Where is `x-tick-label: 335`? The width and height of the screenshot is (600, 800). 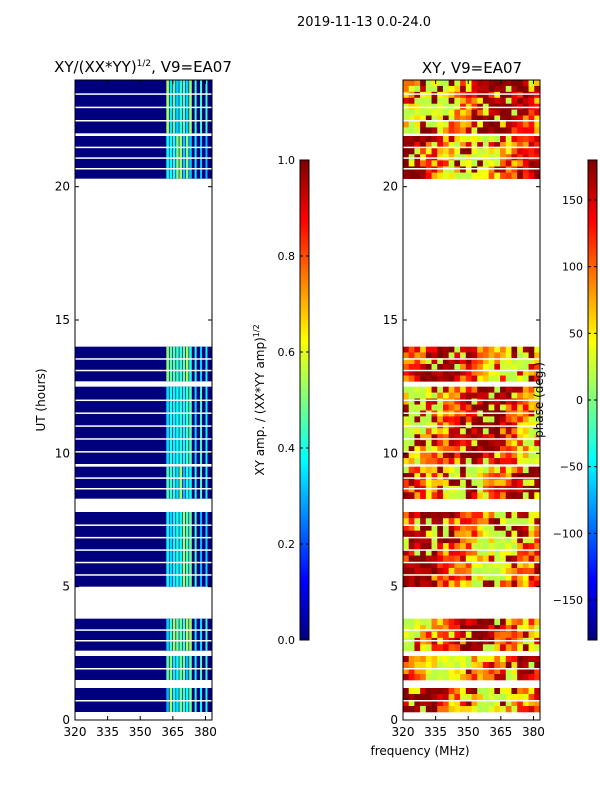
x-tick-label: 335 is located at coordinates (435, 732).